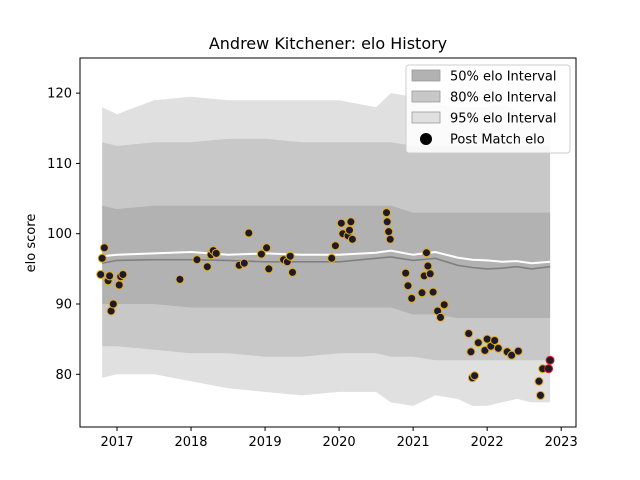  I want to click on legend-box, so click(488, 109).